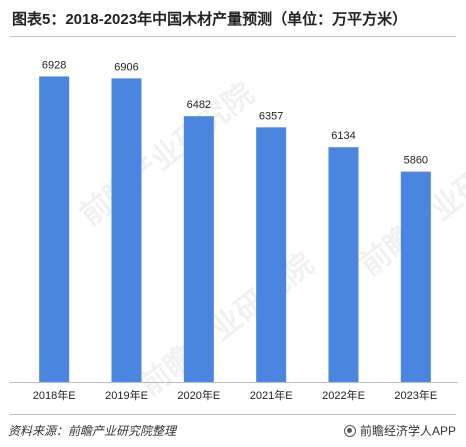 This screenshot has height=447, width=466. What do you see at coordinates (126, 230) in the screenshot?
I see `bar-2019年E` at bounding box center [126, 230].